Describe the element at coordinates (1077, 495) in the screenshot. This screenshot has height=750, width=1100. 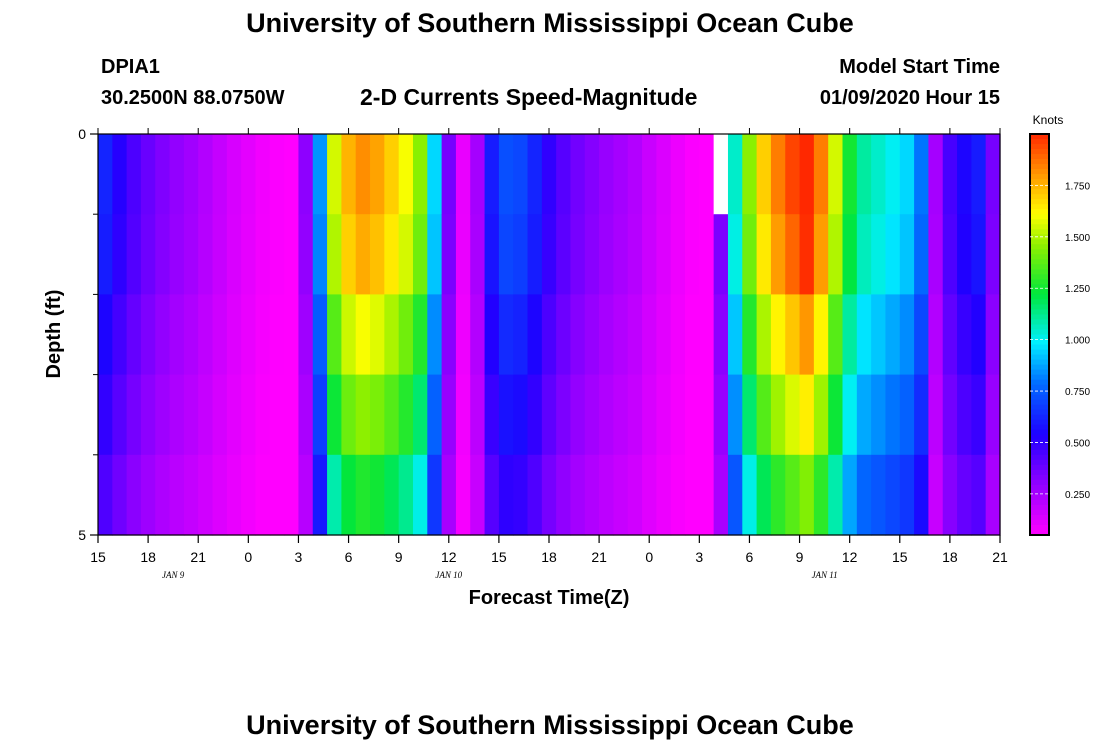
I see `colorbar-tick-label: 0.250` at that location.